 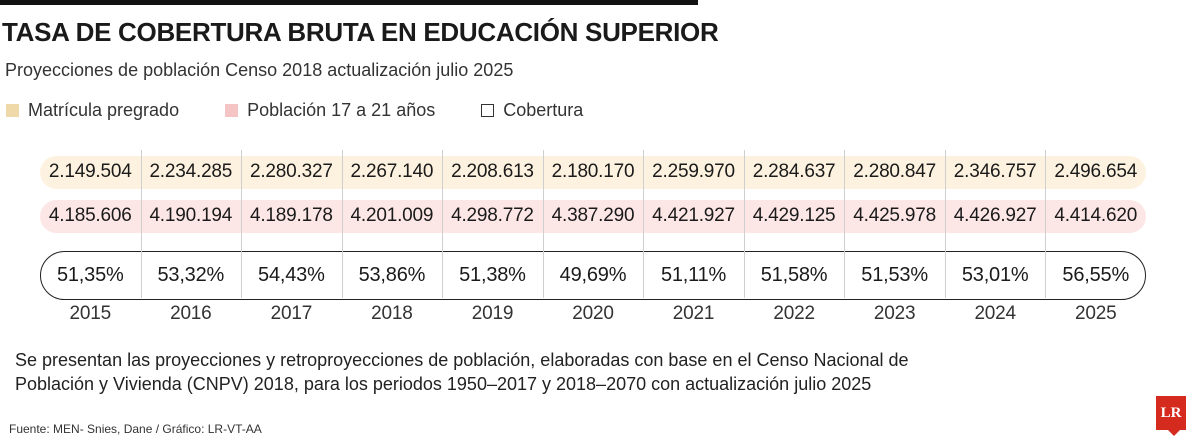 What do you see at coordinates (693, 275) in the screenshot?
I see `coverage-value-2021: 51,11%` at bounding box center [693, 275].